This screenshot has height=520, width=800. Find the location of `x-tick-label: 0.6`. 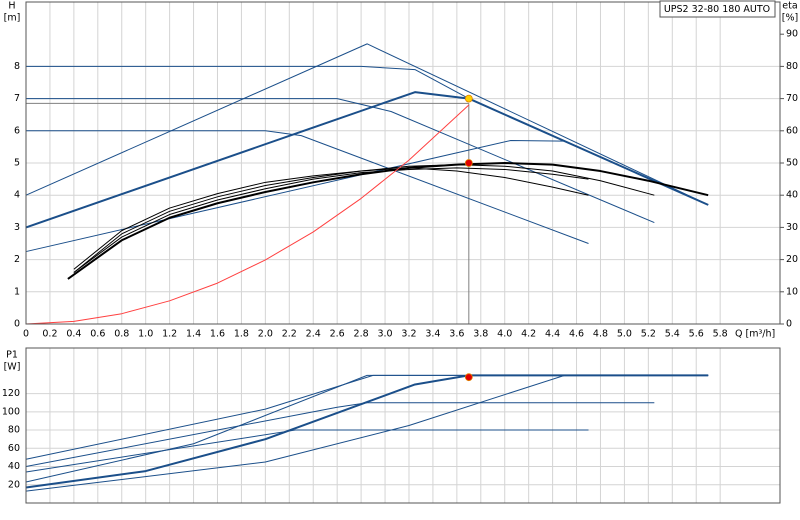

x-tick-label: 0.6 is located at coordinates (97, 334).